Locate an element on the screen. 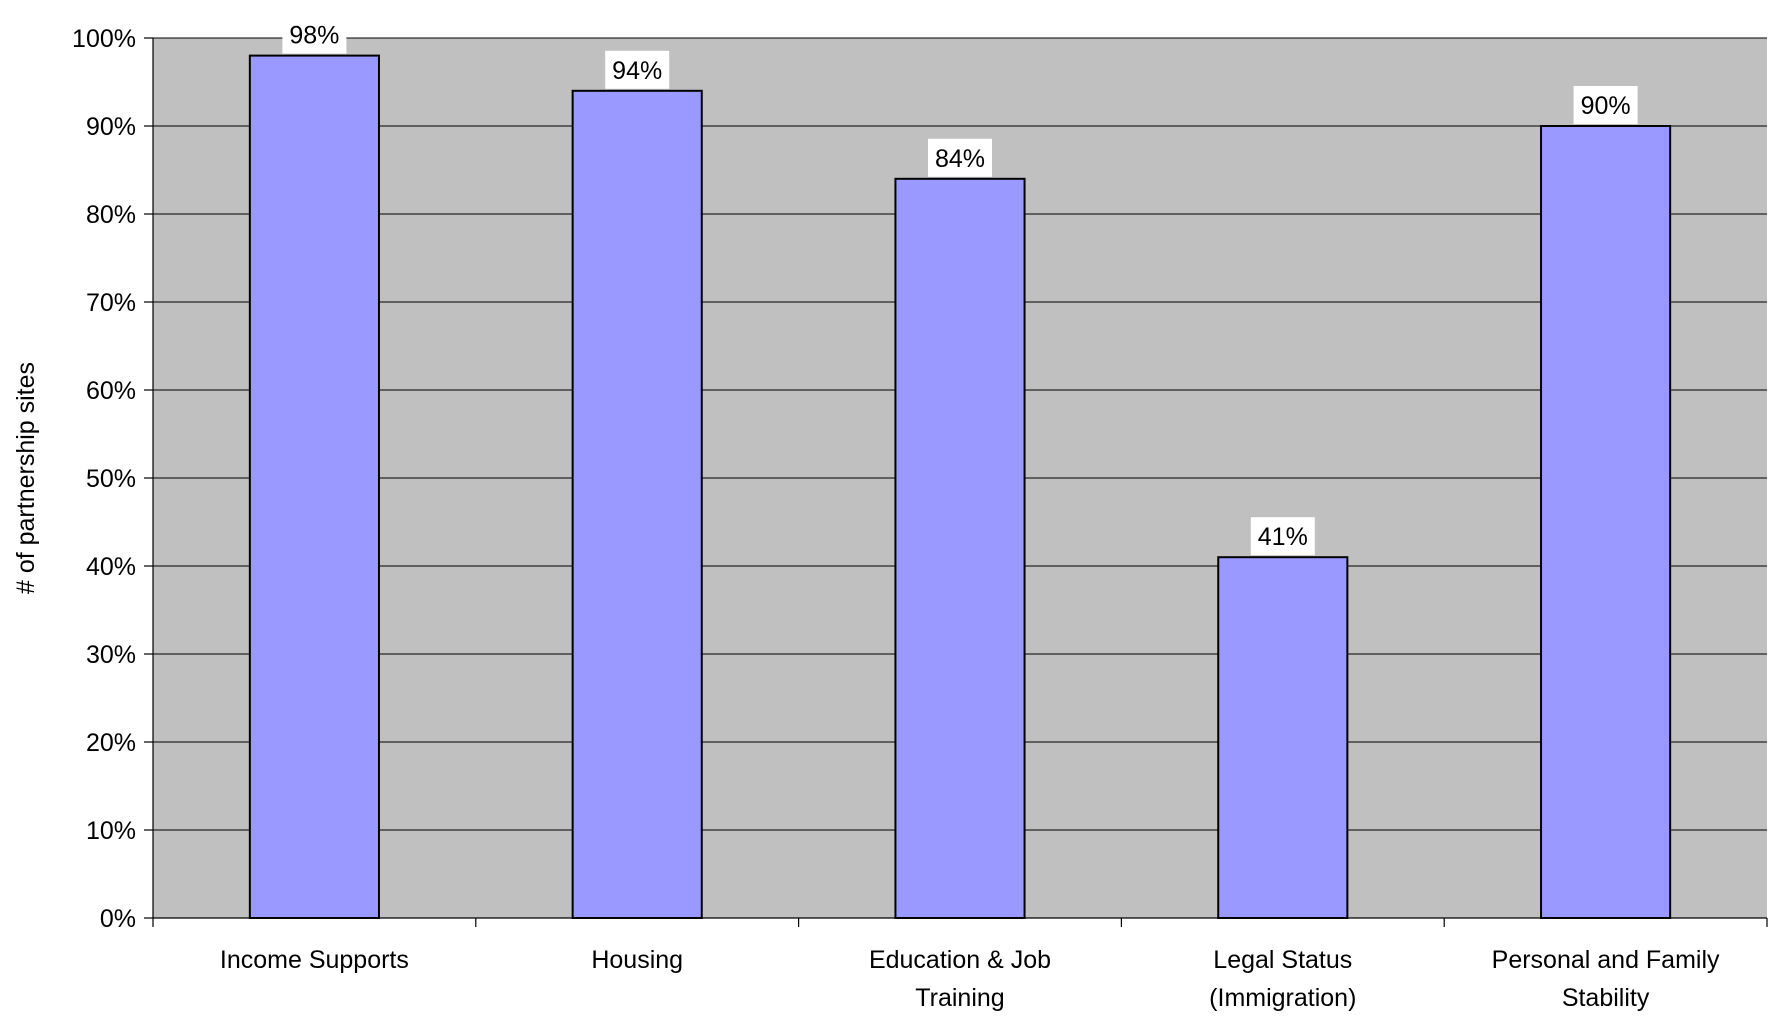 This screenshot has height=1017, width=1775. y-tick-label: 80% is located at coordinates (111, 215).